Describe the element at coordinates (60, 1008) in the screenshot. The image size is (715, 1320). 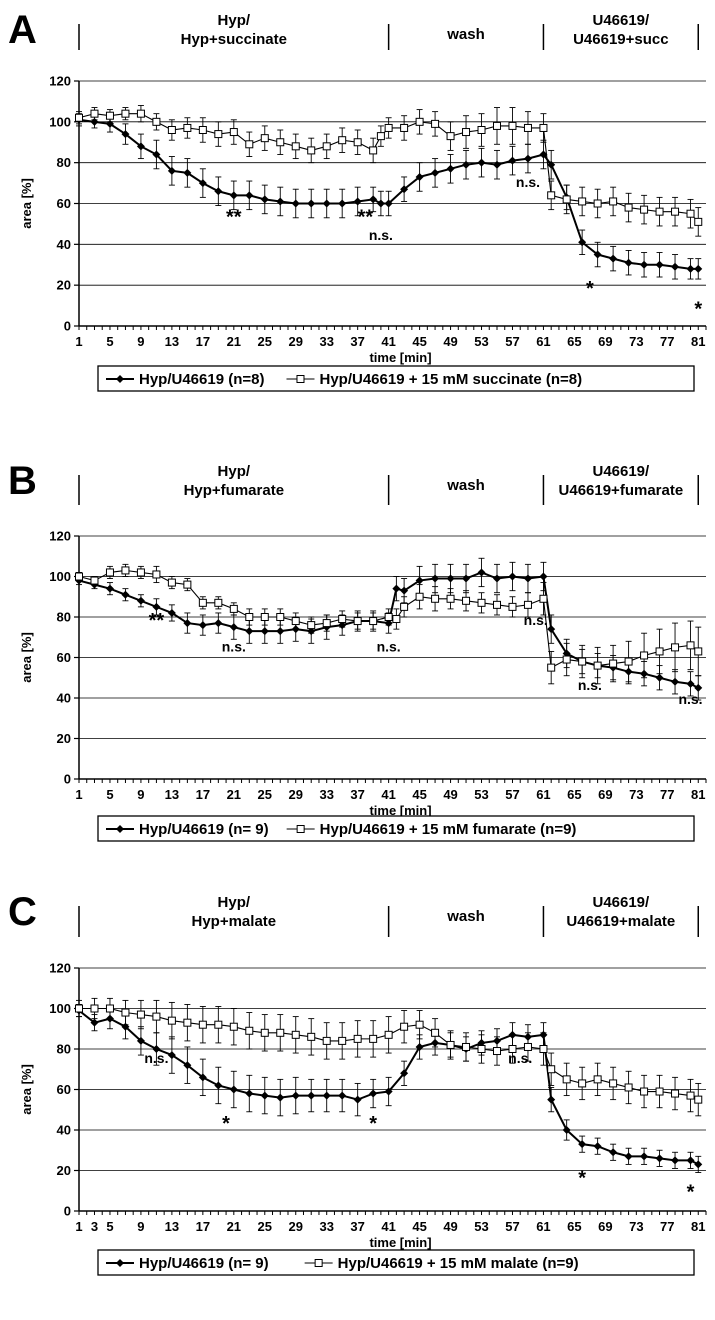
I see `y-tick-label: 100` at that location.